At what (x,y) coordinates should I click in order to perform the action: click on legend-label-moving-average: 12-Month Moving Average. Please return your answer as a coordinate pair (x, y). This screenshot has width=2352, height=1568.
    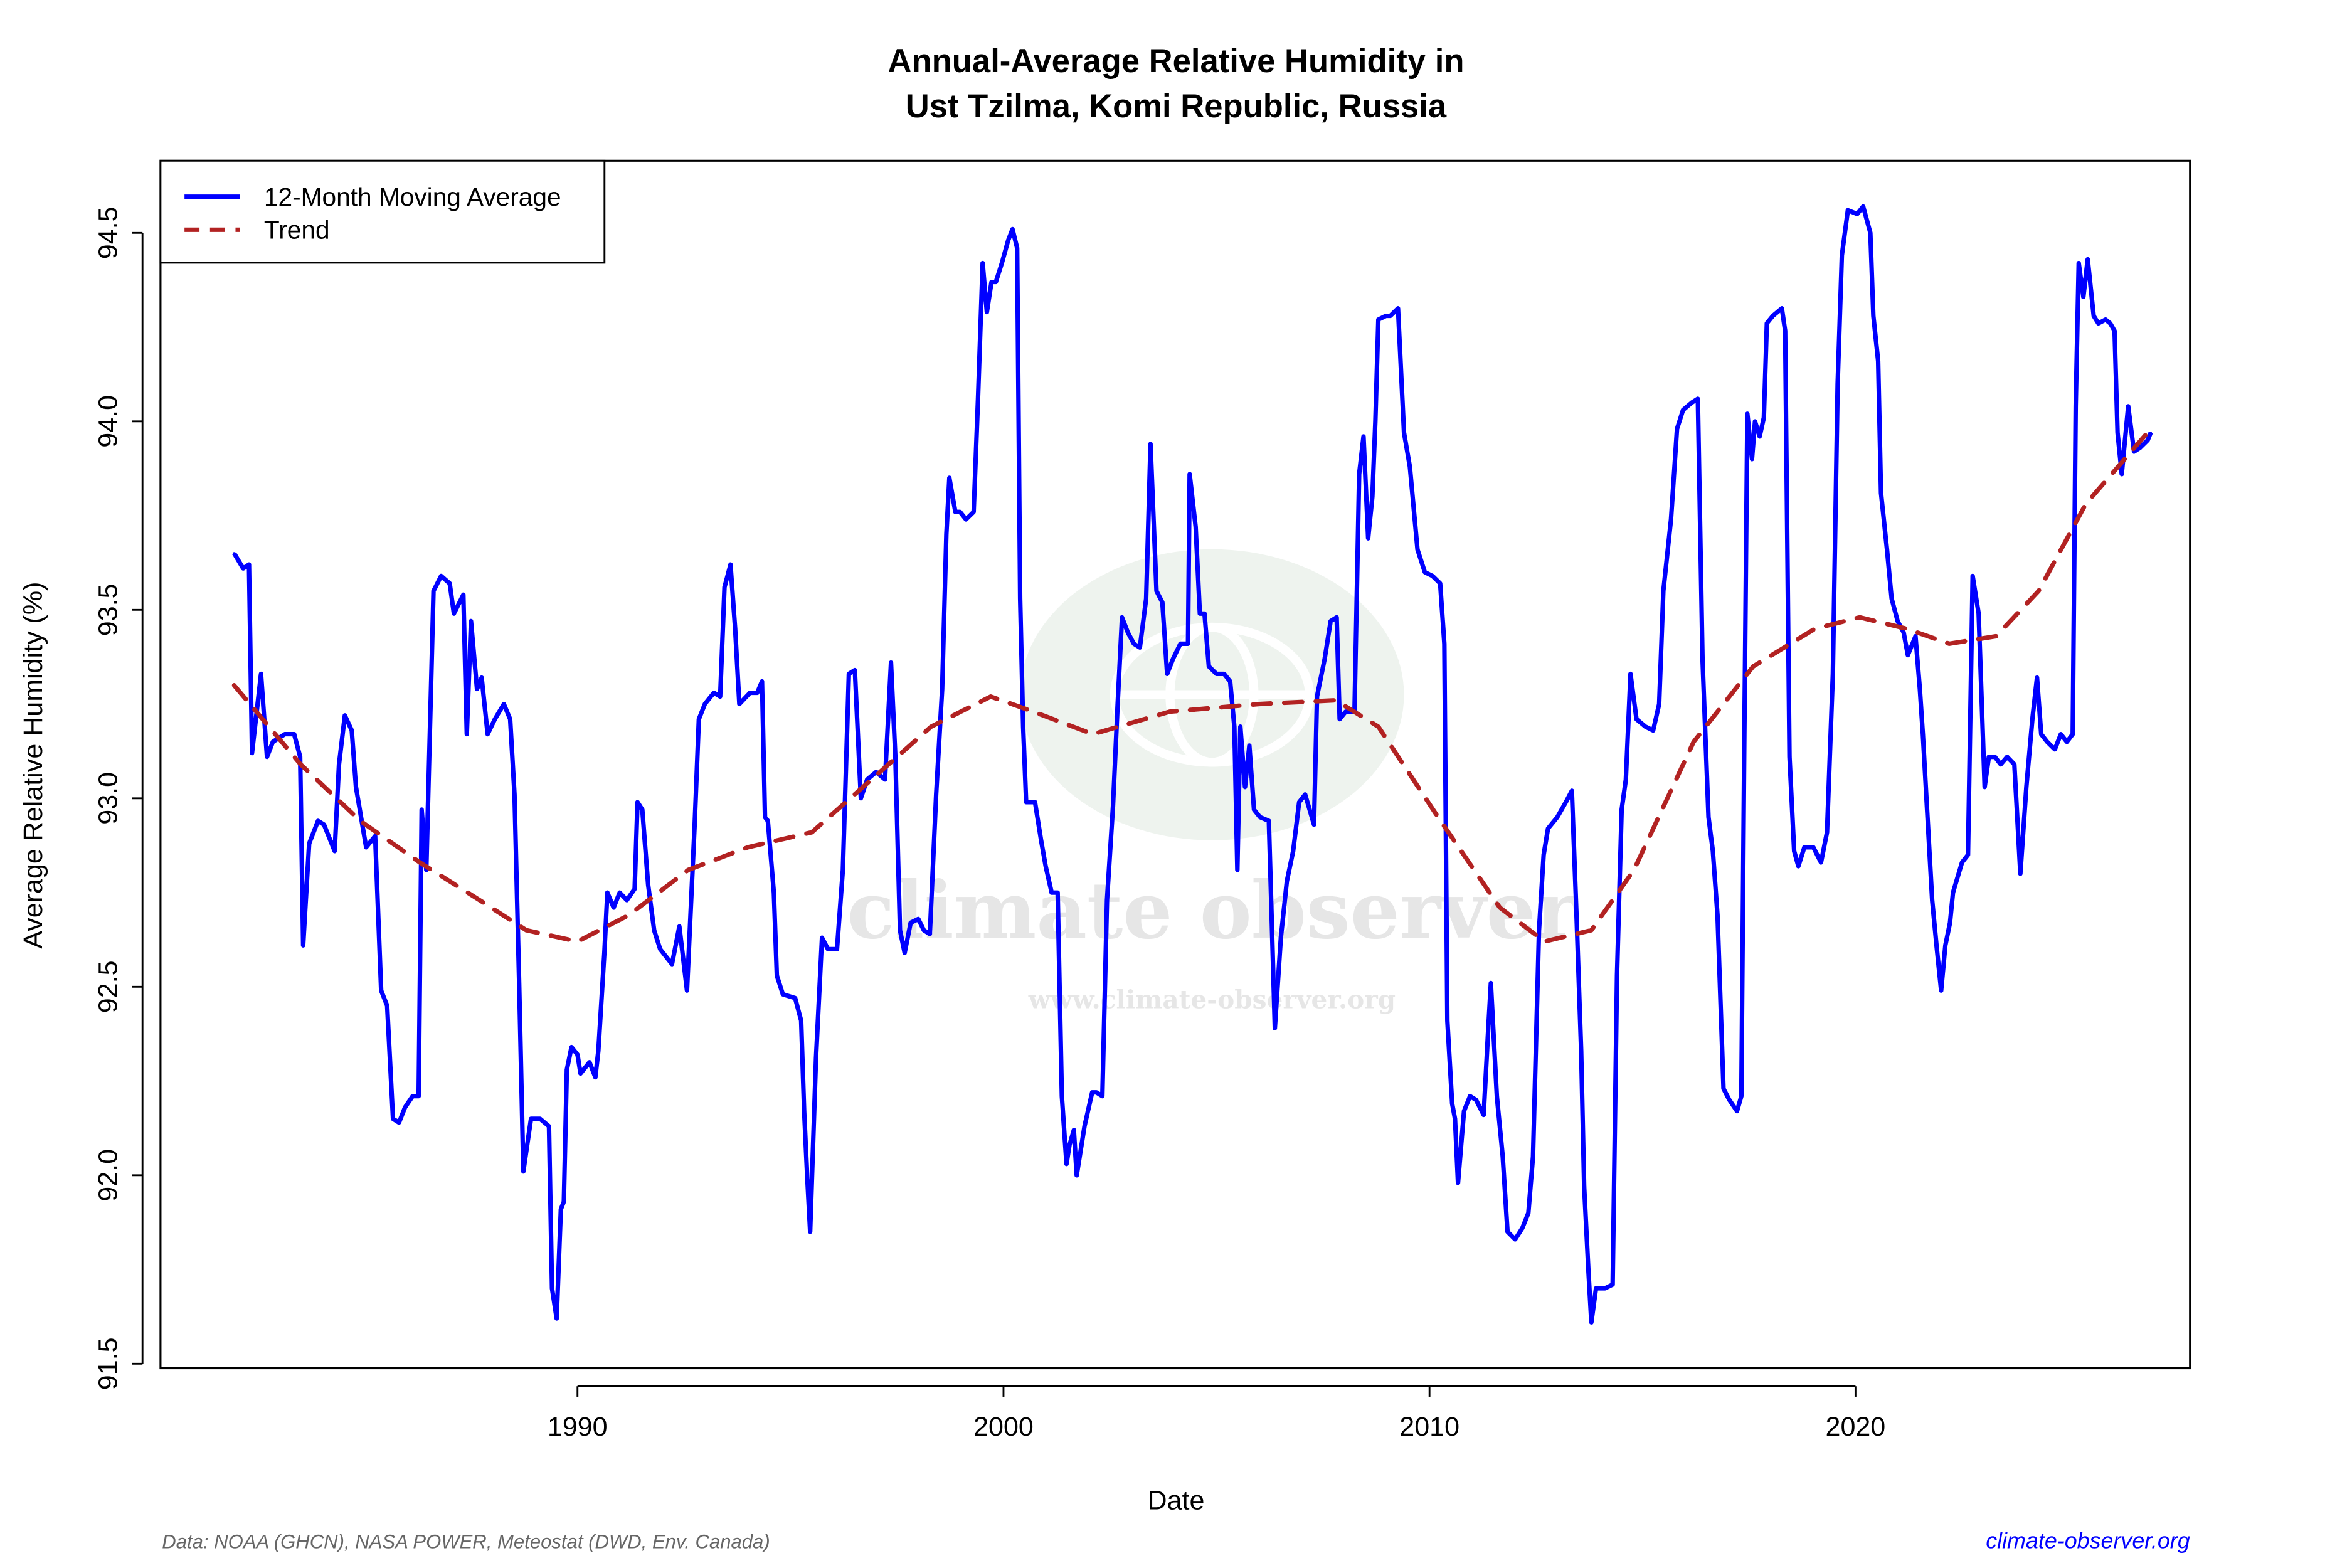
    Looking at the image, I should click on (413, 197).